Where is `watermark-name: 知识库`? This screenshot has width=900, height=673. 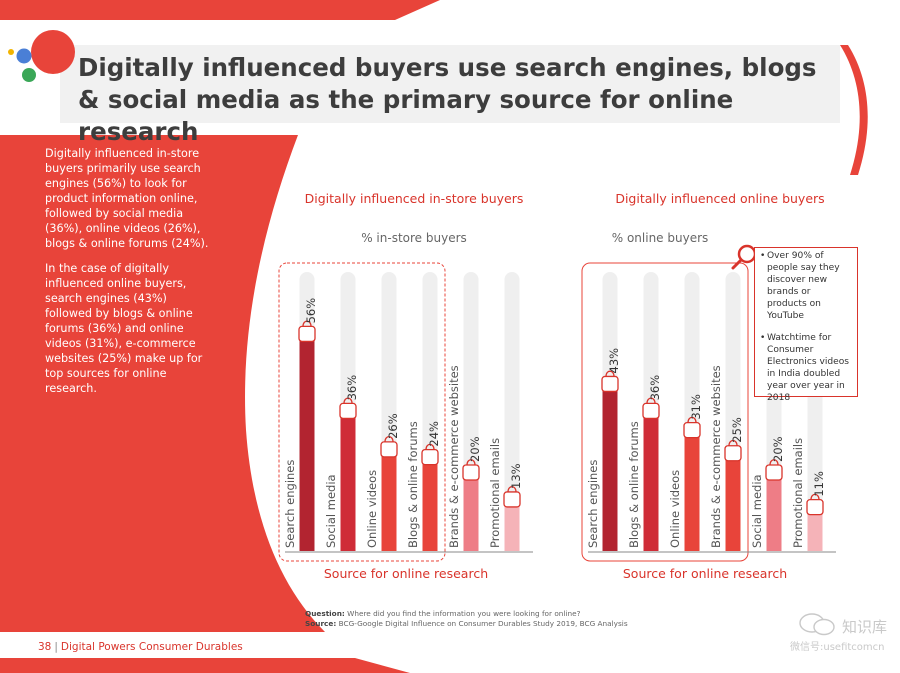 watermark-name: 知识库 is located at coordinates (865, 627).